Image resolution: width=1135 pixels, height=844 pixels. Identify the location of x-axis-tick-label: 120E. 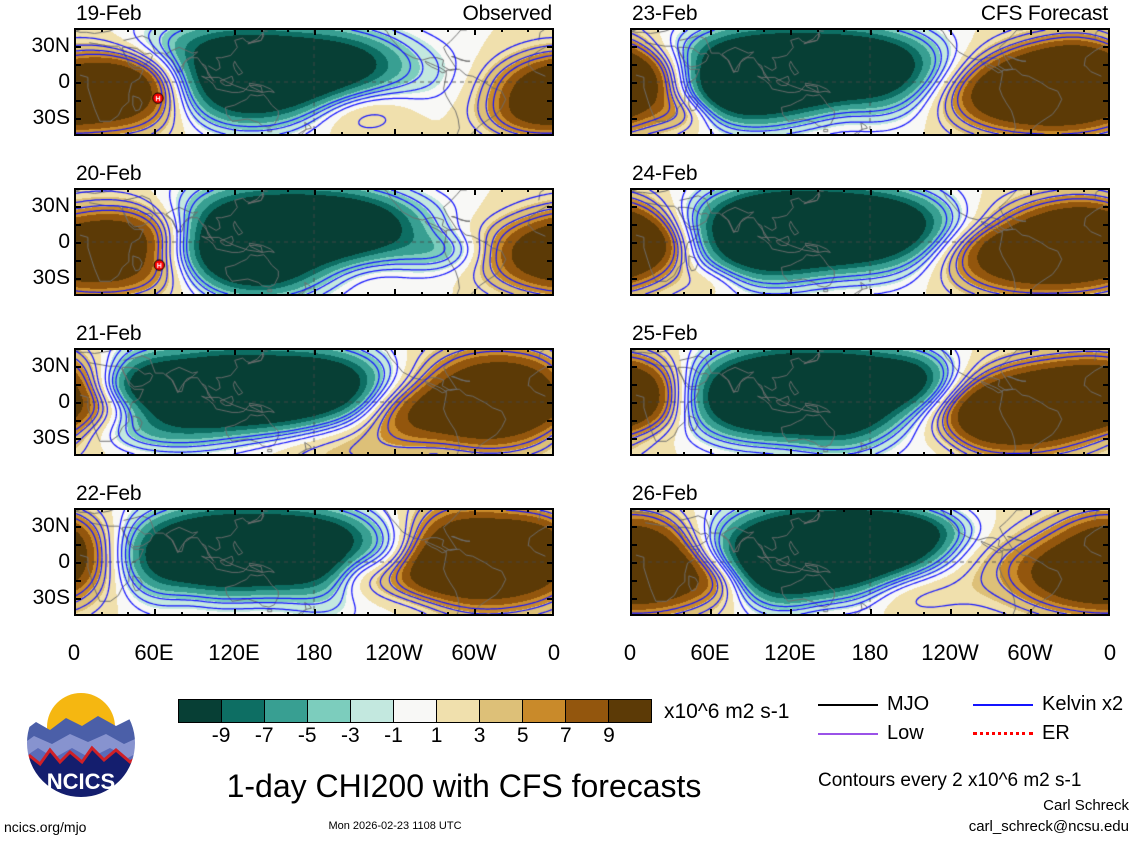
(234, 652).